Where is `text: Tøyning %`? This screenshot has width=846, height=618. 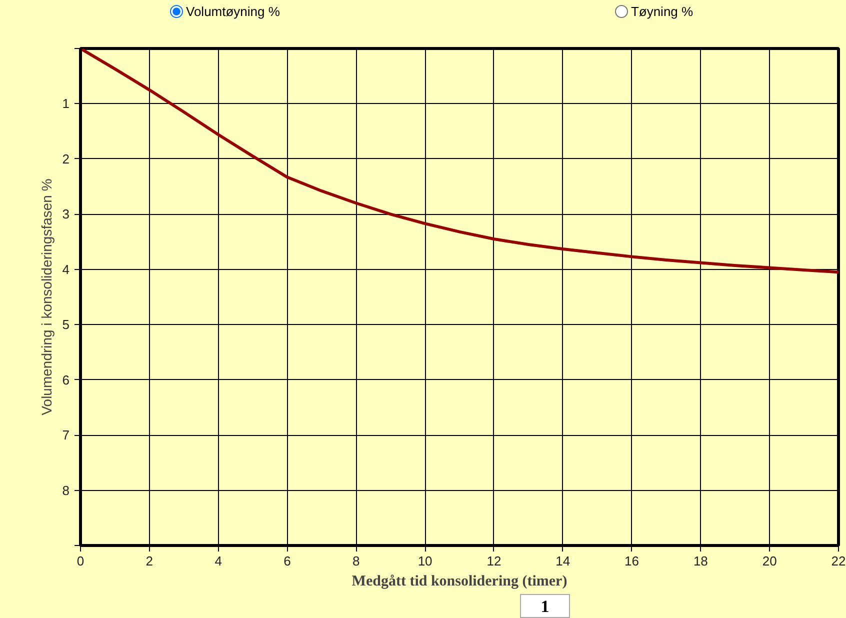 text: Tøyning % is located at coordinates (662, 11).